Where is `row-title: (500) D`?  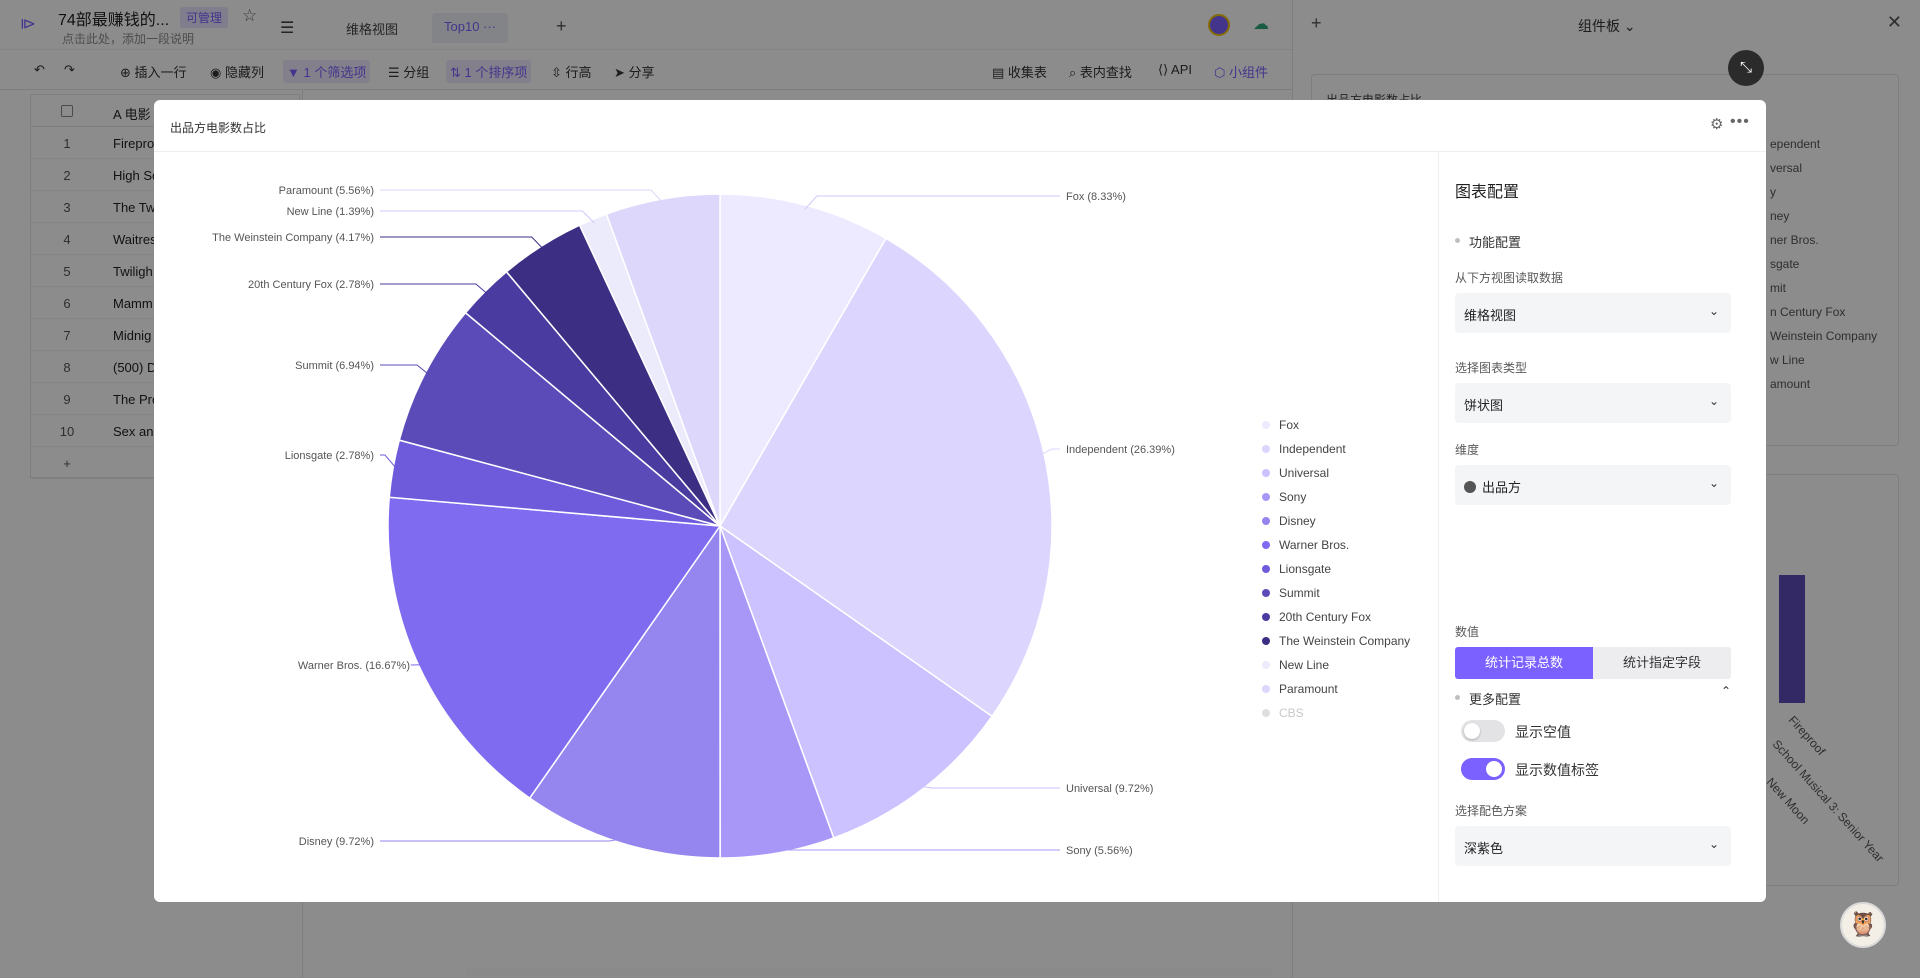
row-title: (500) D is located at coordinates (135, 367).